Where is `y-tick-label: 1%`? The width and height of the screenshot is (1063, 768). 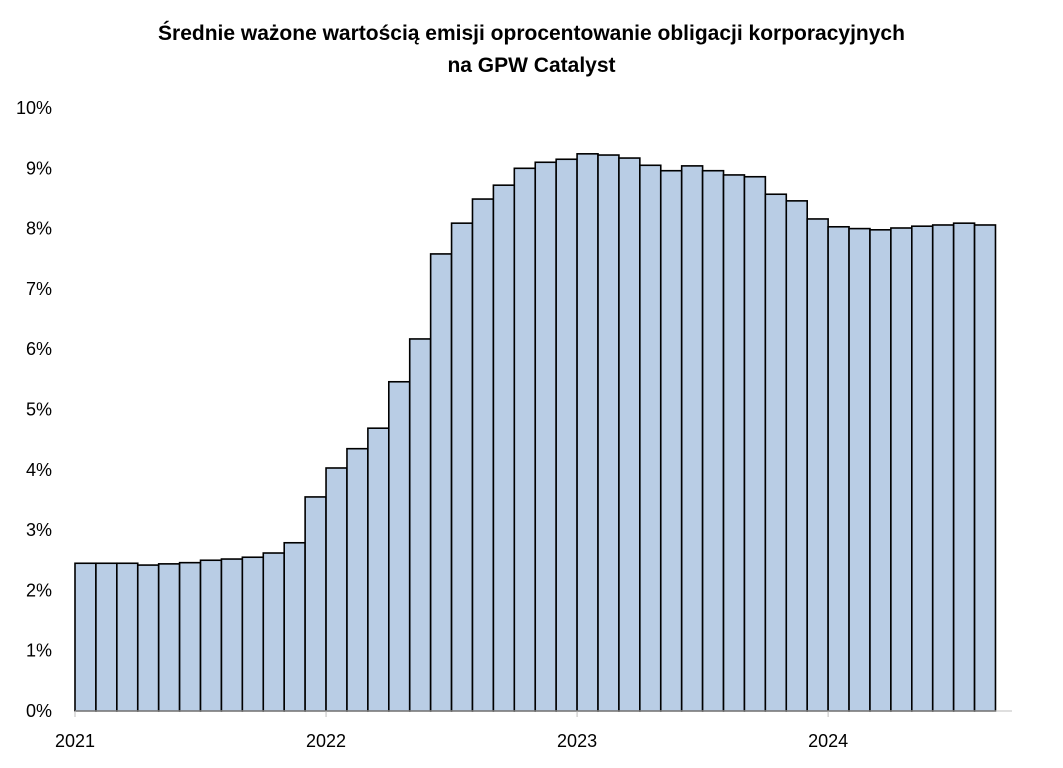 y-tick-label: 1% is located at coordinates (39, 651).